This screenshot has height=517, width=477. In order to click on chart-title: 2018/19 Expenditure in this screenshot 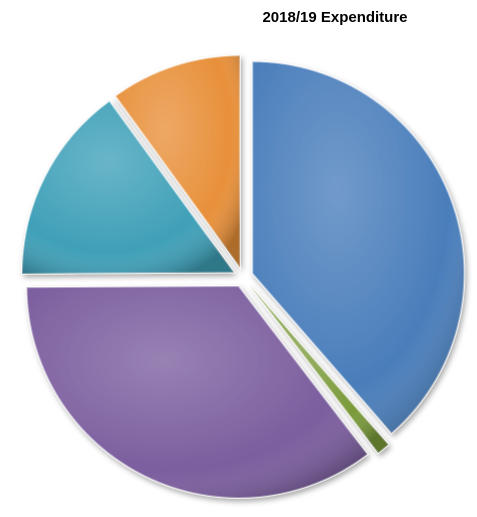, I will do `click(334, 17)`.